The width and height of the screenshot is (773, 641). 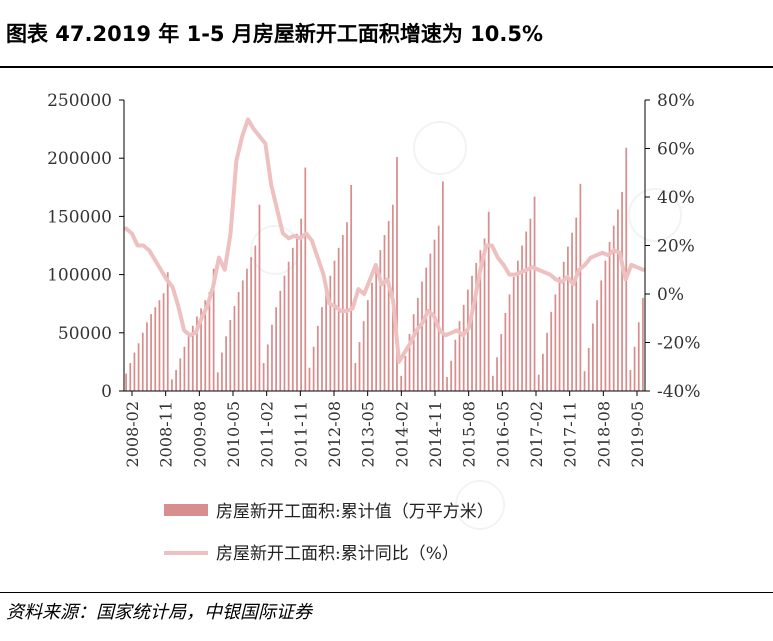 What do you see at coordinates (337, 554) in the screenshot?
I see `legend-line-label: 房屋新开工面积:累计同比（%）` at bounding box center [337, 554].